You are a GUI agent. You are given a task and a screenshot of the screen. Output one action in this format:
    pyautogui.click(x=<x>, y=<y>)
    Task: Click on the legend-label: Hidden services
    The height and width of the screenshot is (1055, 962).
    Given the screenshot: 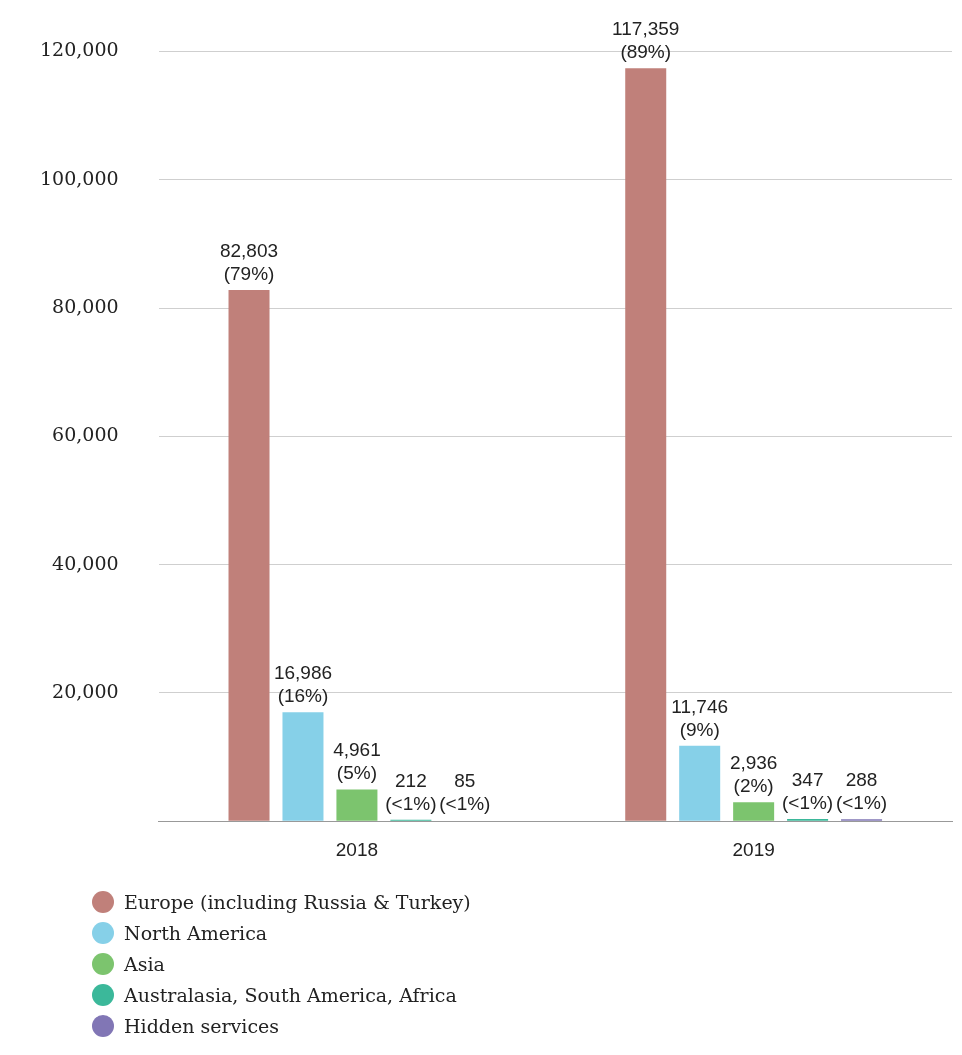 What is the action you would take?
    pyautogui.click(x=202, y=1025)
    